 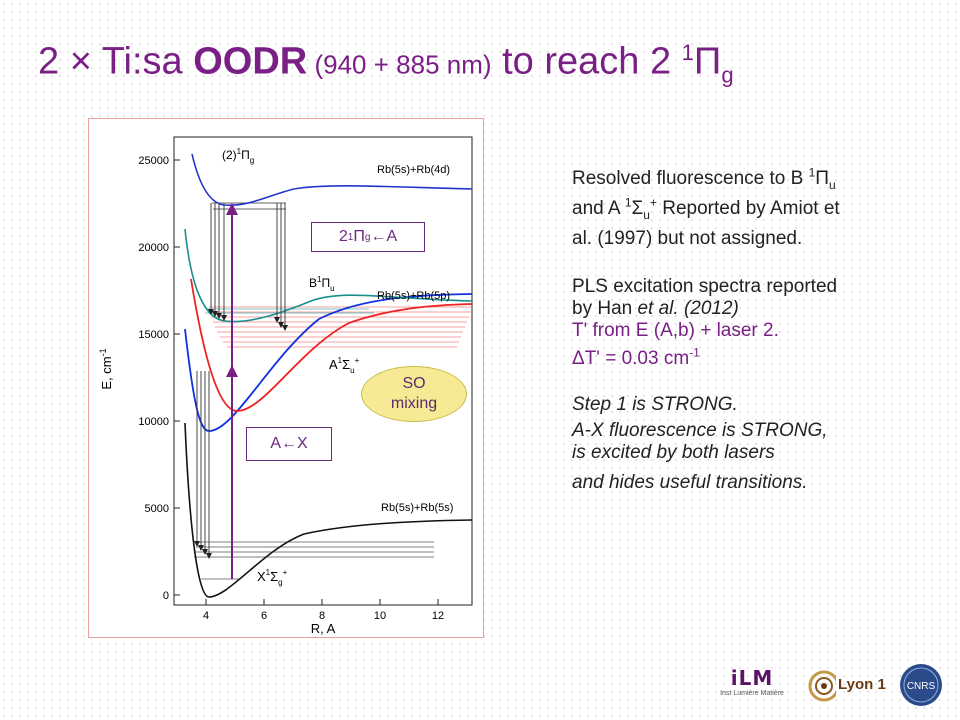 I want to click on y-tick-label: 20000, so click(x=153, y=248).